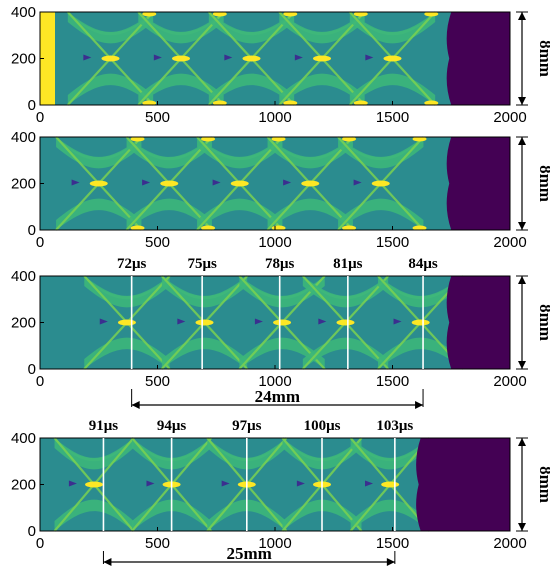 This screenshot has width=550, height=576. I want to click on time-label: 94μs, so click(172, 426).